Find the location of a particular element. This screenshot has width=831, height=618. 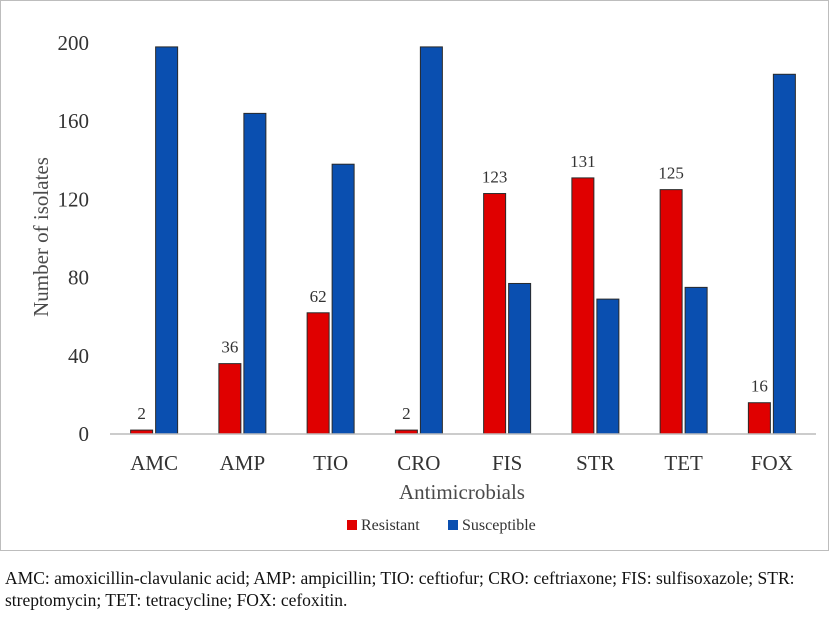

bar-susceptible-tio is located at coordinates (343, 299).